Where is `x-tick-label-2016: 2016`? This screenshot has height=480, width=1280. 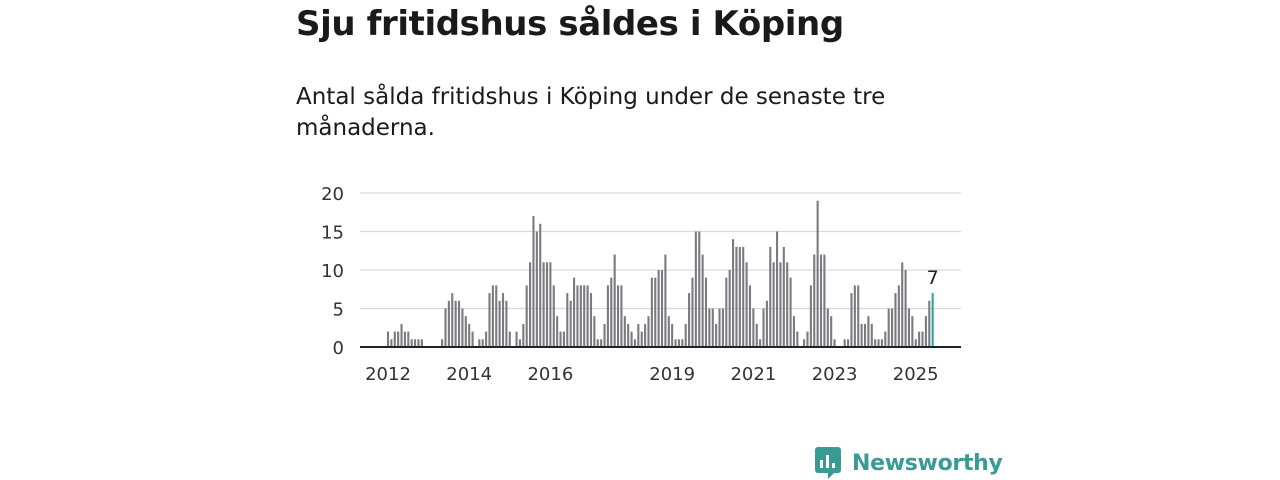 x-tick-label-2016: 2016 is located at coordinates (550, 374).